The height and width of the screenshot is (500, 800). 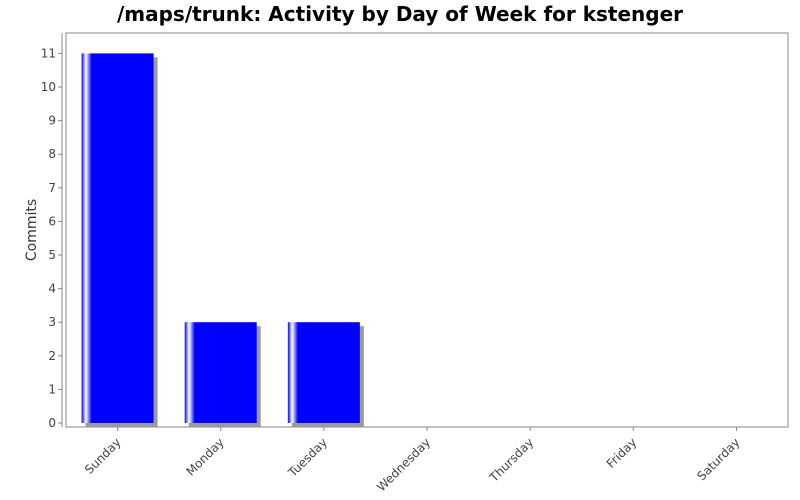 I want to click on y-tick-label: 9, so click(x=52, y=121).